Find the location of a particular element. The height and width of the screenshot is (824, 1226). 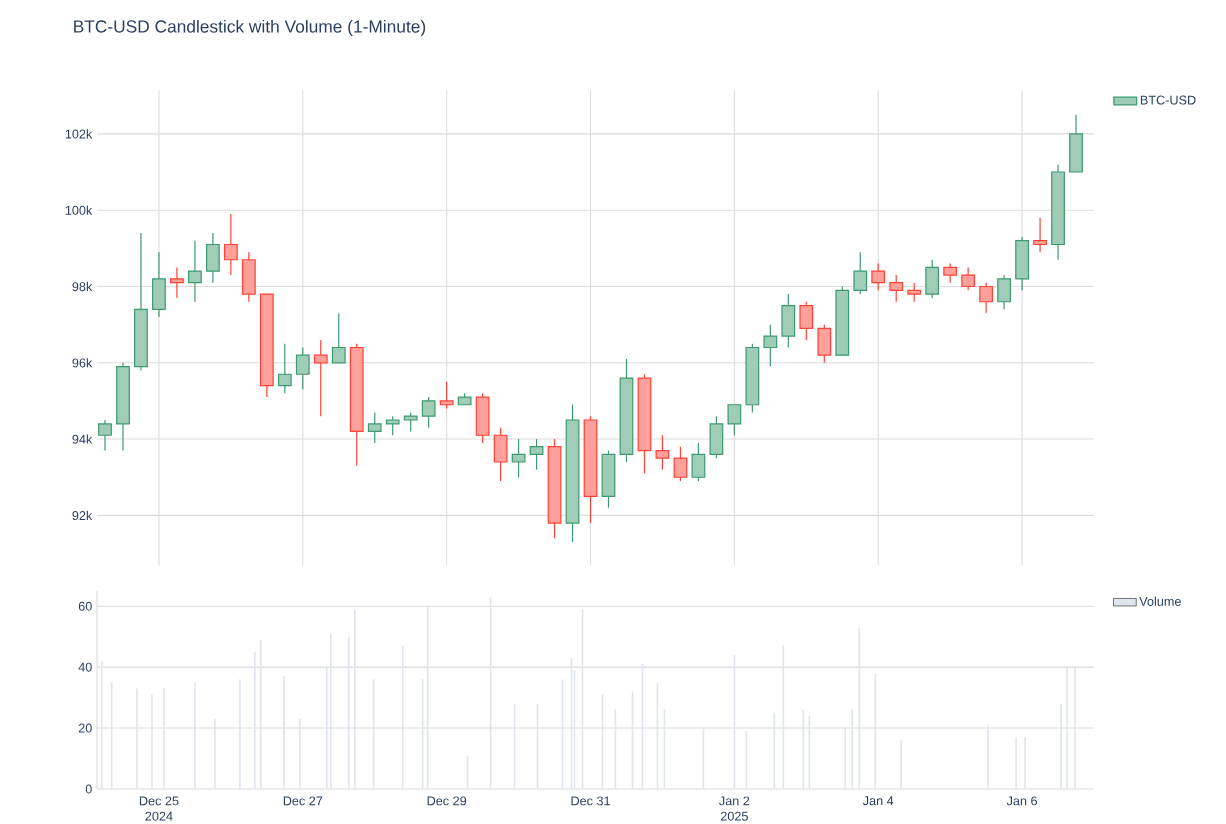

legend-label: BTC-USD is located at coordinates (1168, 100).